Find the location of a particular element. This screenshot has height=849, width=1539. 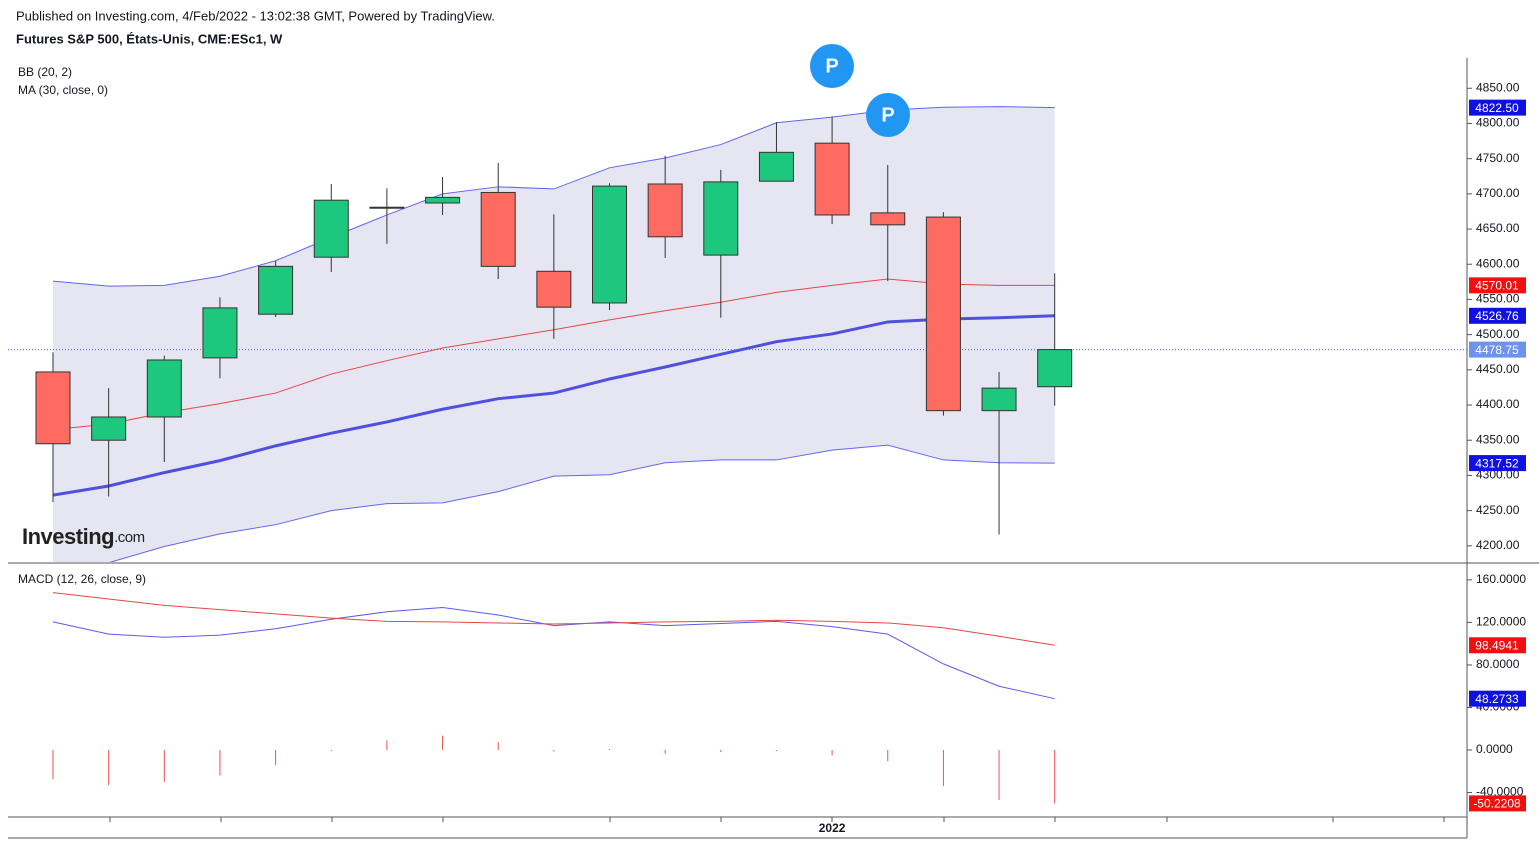

y-tick-label: 4500.00 is located at coordinates (1498, 334).